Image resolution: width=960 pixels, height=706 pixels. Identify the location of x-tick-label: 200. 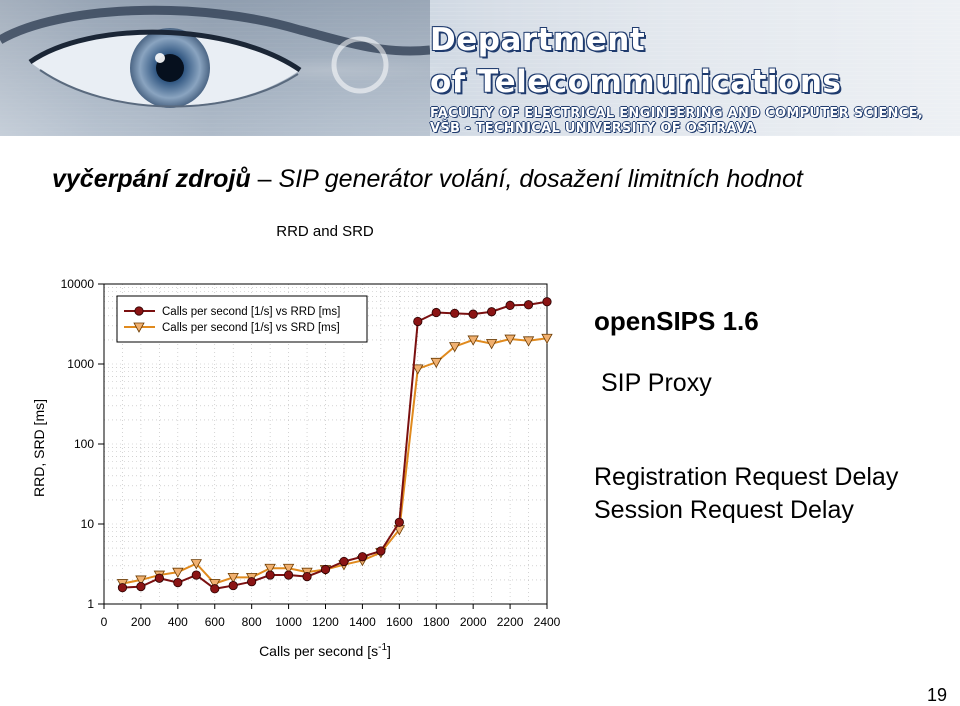
(141, 622).